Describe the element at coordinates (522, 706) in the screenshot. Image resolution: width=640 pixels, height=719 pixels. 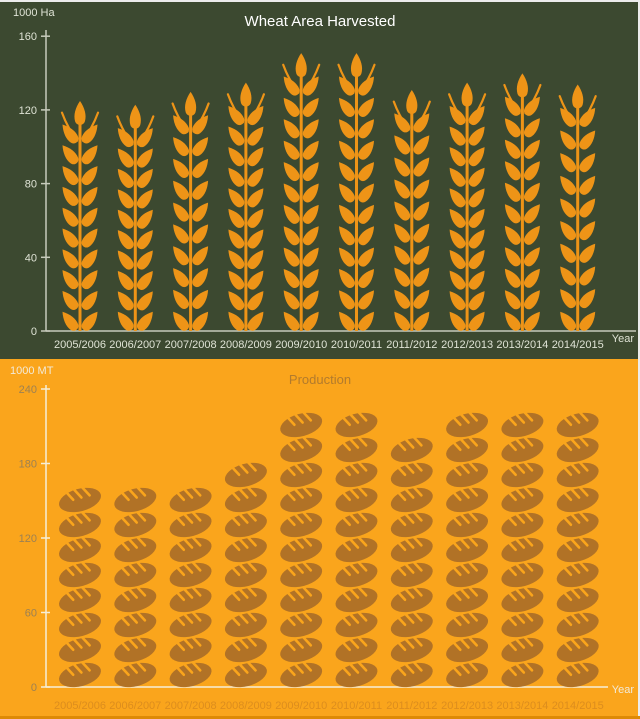
I see `x-category-label: 2013/2014` at that location.